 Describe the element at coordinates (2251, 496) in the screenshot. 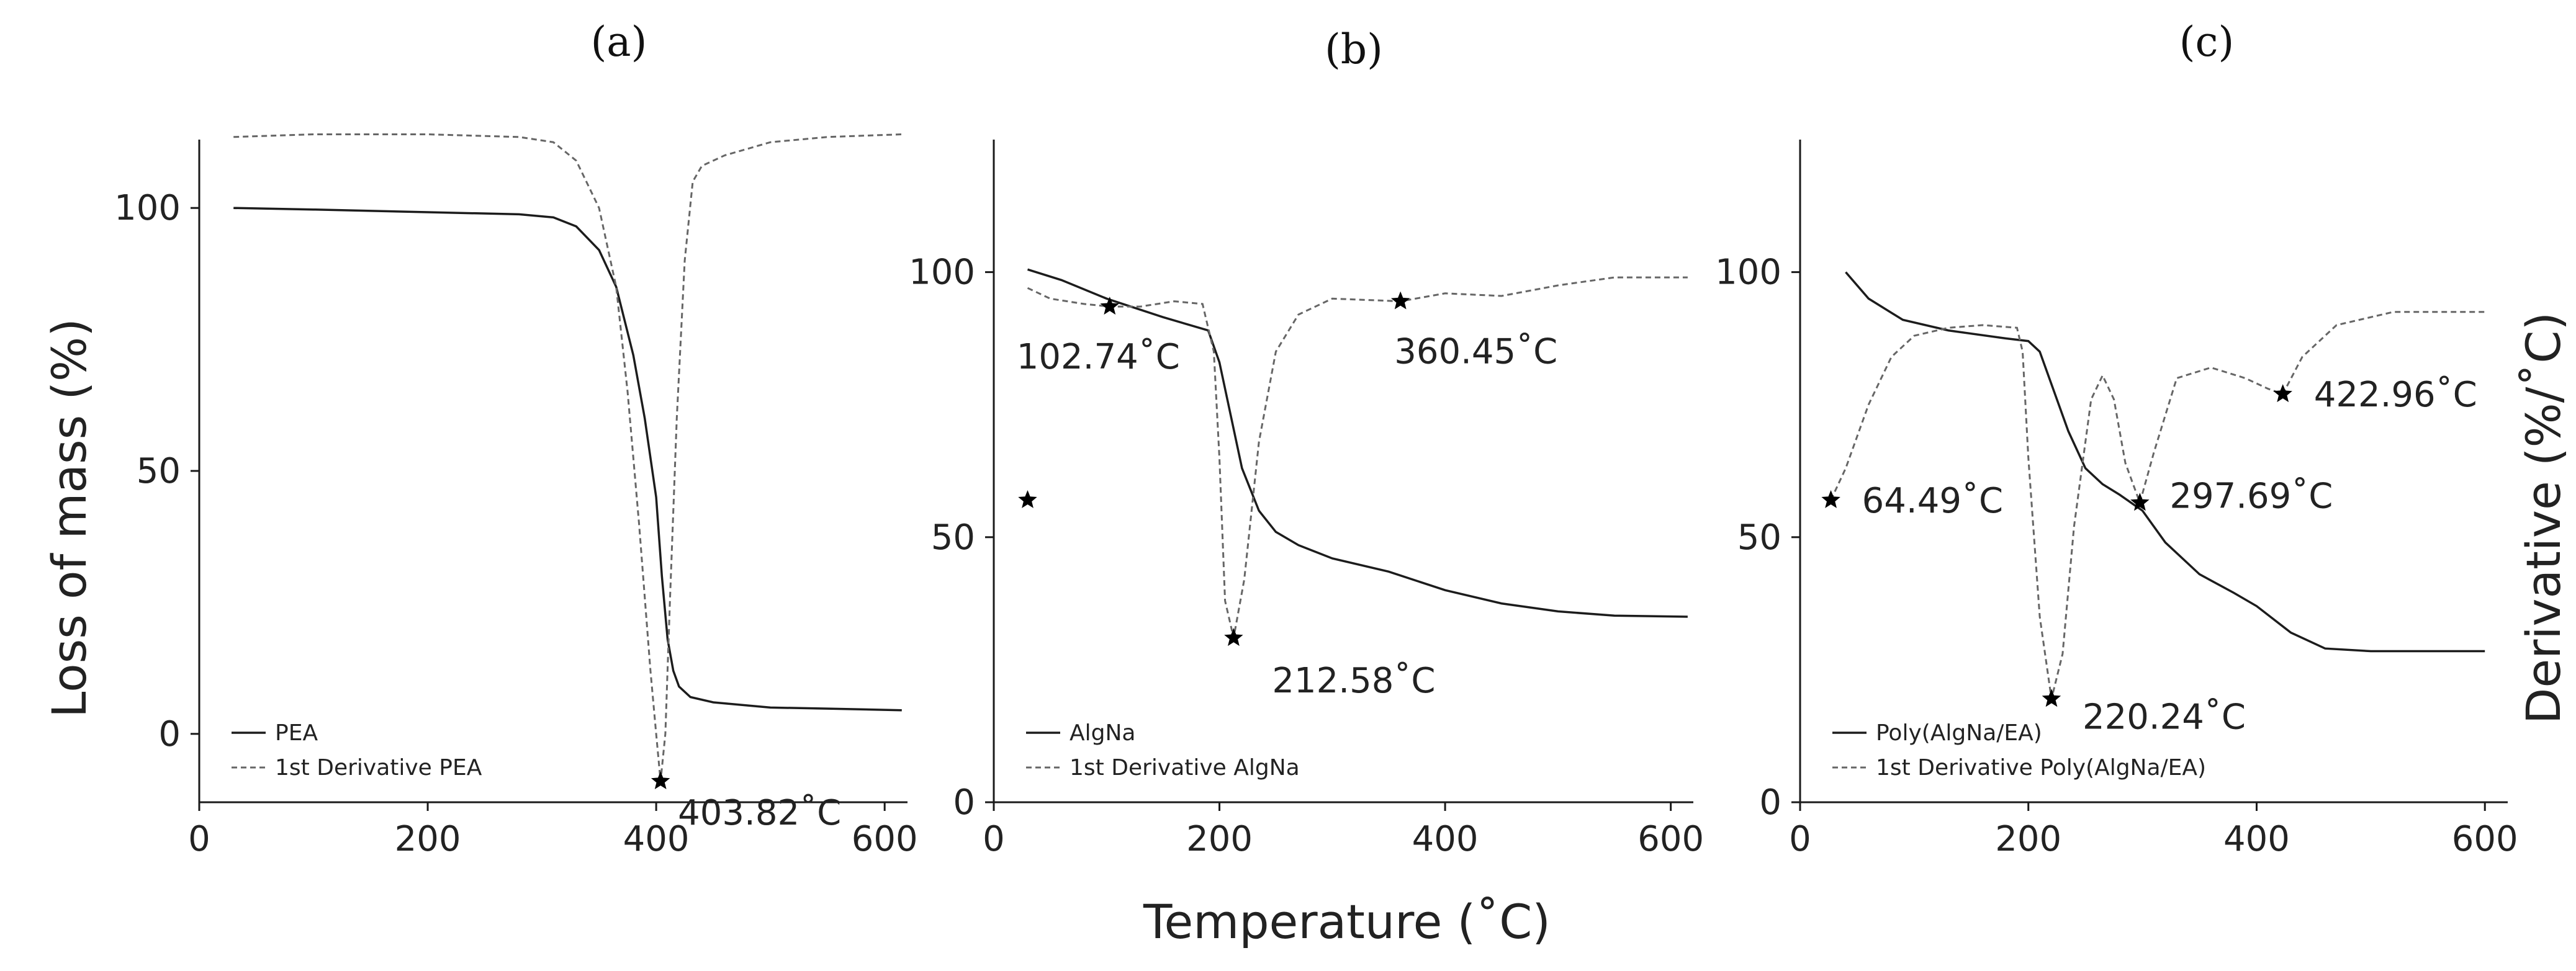

I see `peak-temperature-label: 297.69˚C` at that location.